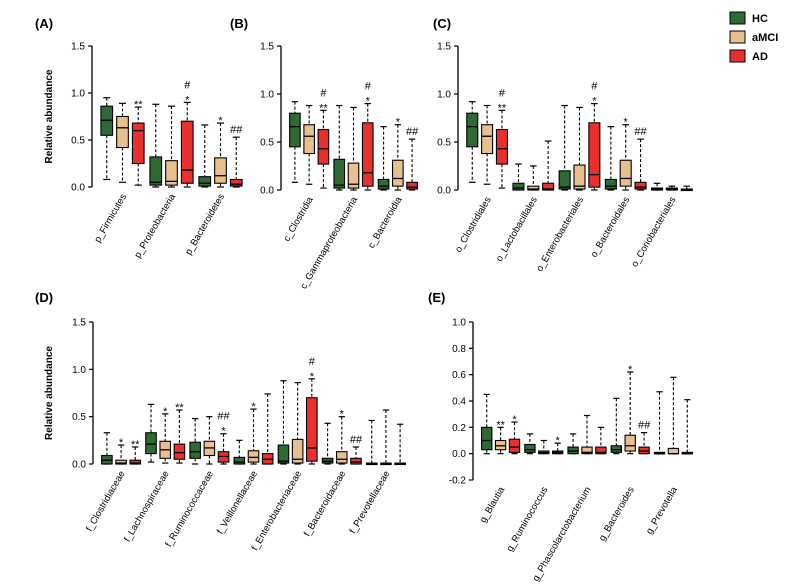 Image resolution: width=796 pixels, height=587 pixels. What do you see at coordinates (459, 428) in the screenshot?
I see `y-tick-label: 0.2` at bounding box center [459, 428].